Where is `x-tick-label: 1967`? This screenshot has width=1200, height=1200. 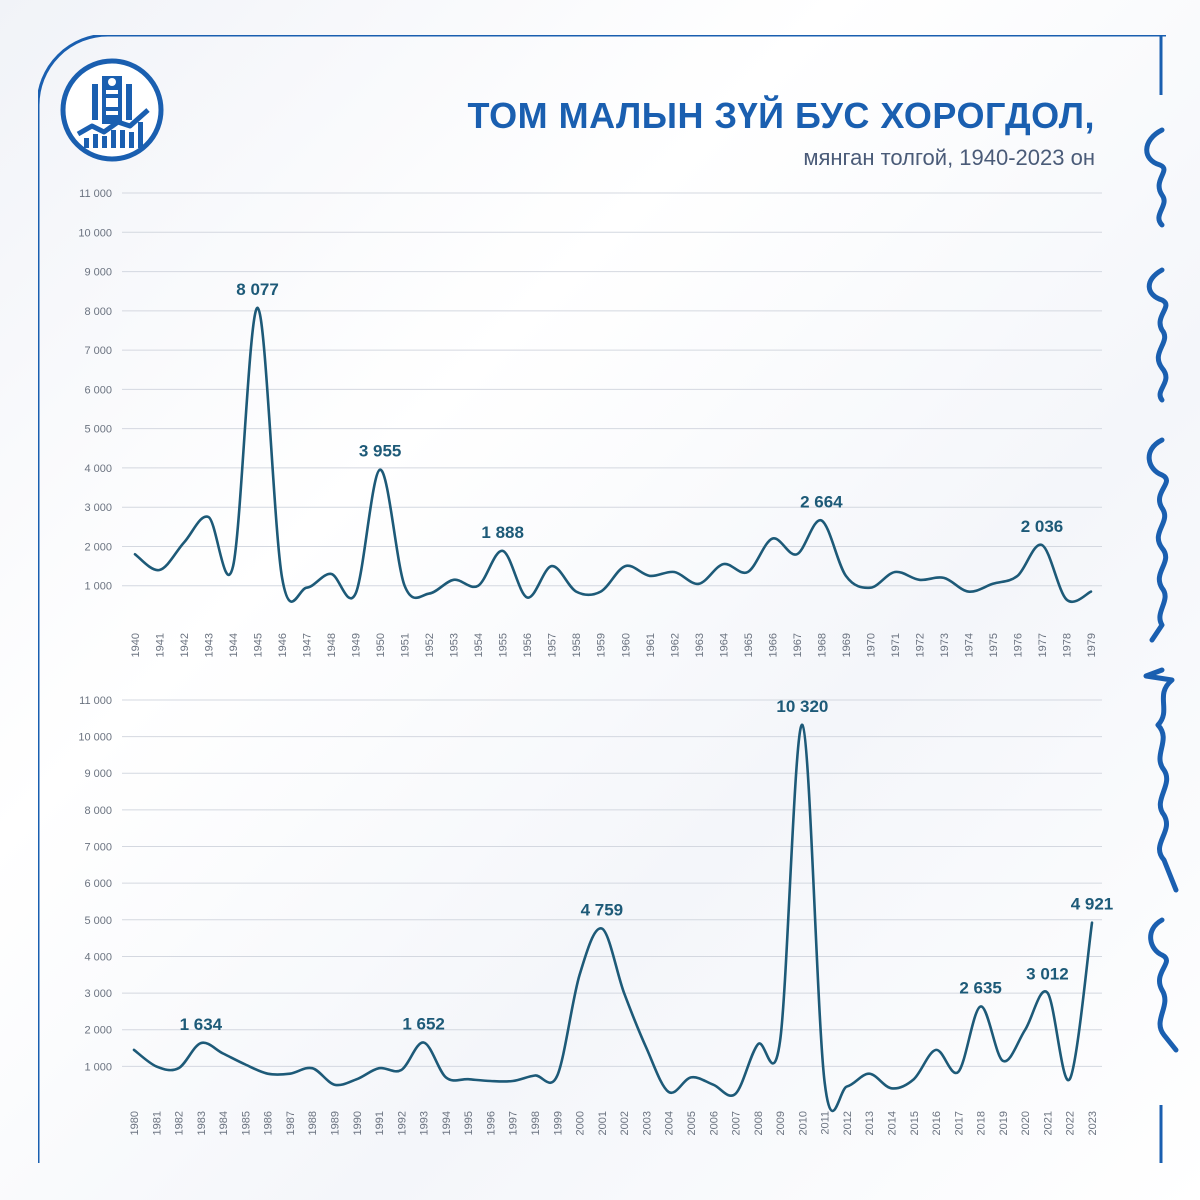 x-tick-label: 1967 is located at coordinates (798, 645).